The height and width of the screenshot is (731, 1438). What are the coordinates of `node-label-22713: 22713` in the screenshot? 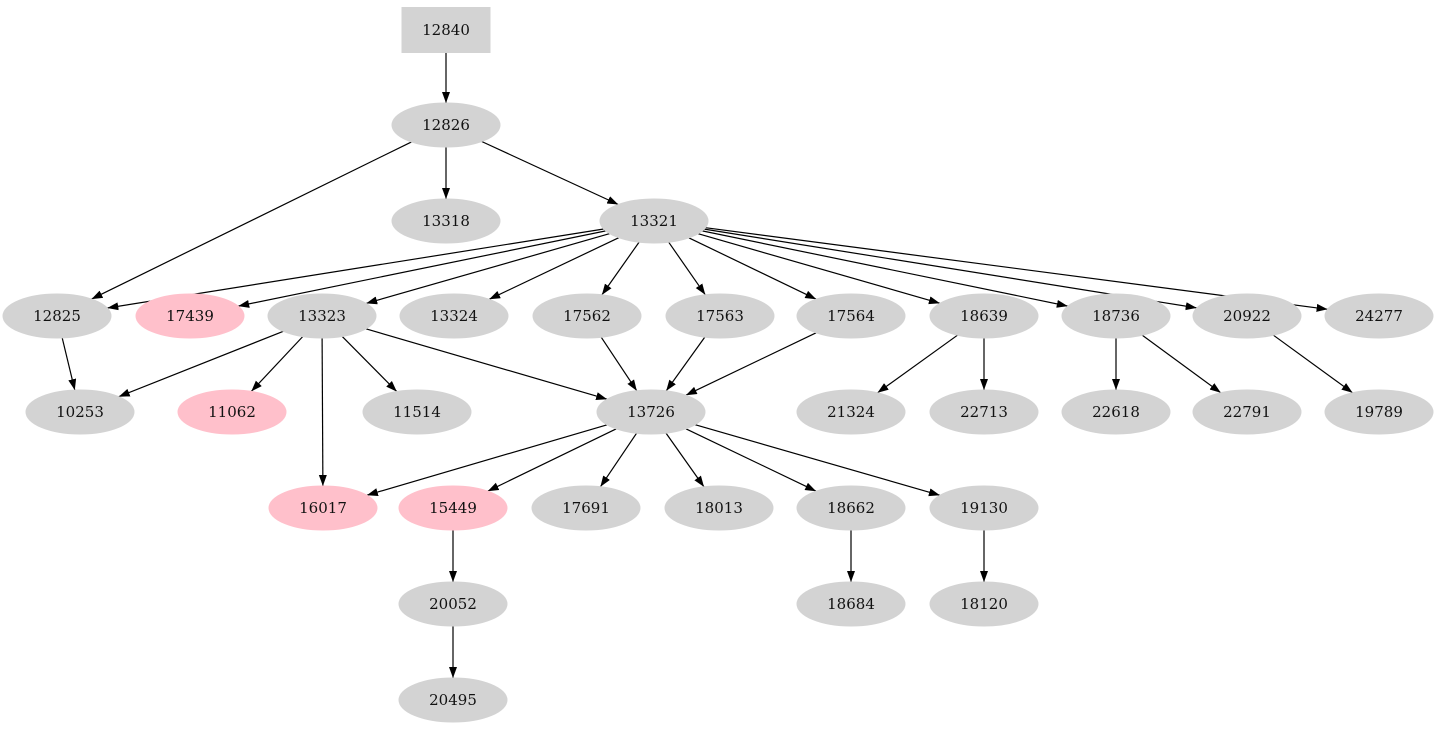 It's located at (984, 412).